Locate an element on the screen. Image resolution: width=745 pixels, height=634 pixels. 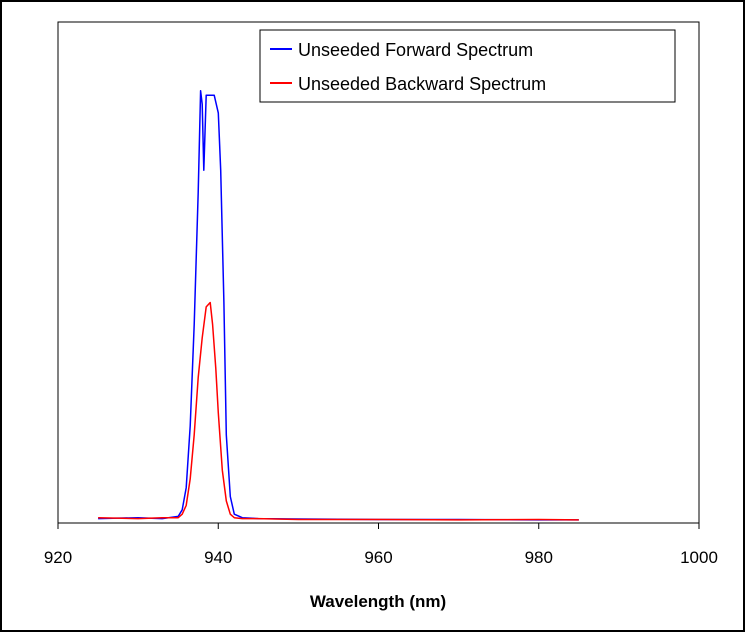
legend-label-forward: Unseeded Forward Spectrum is located at coordinates (415, 50).